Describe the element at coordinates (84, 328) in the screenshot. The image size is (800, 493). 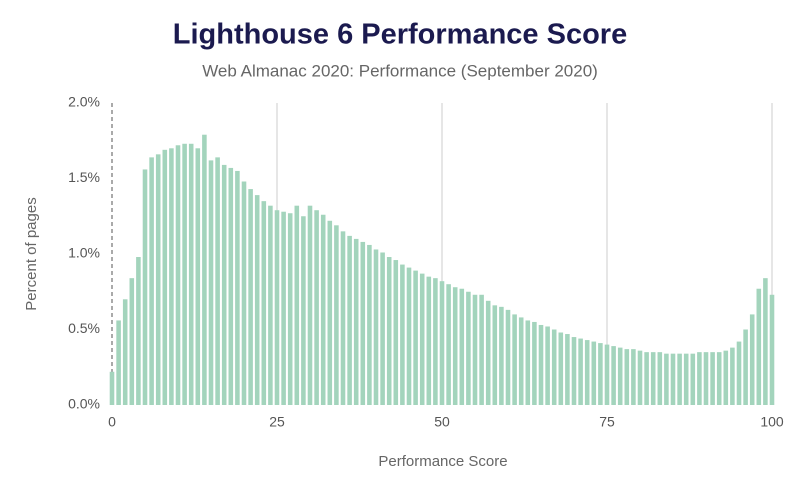
I see `y-tick-label: 0.5%` at that location.